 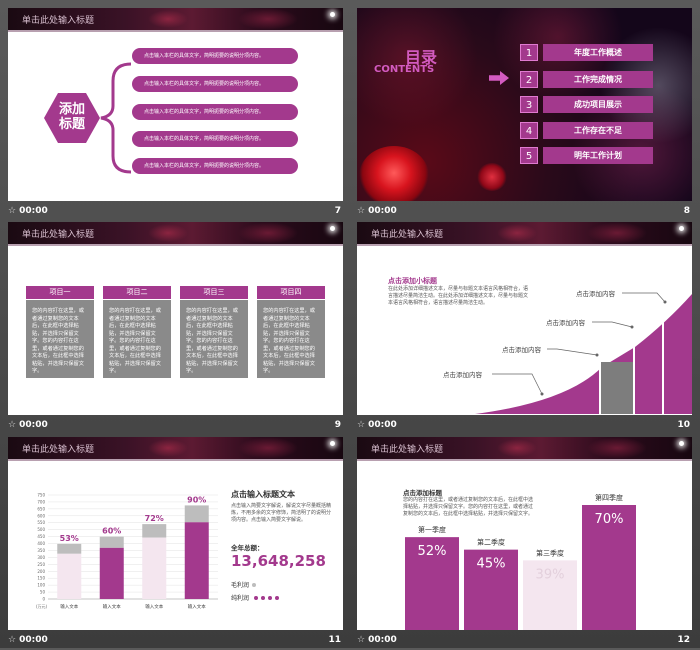 What do you see at coordinates (247, 548) in the screenshot?
I see `total-label: 全年总额：` at bounding box center [247, 548].